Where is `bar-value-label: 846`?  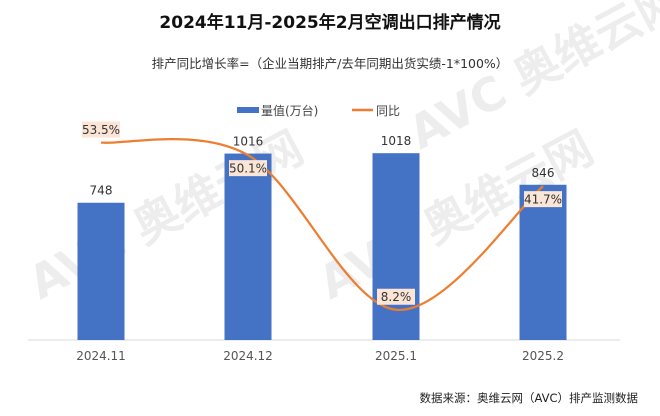 bar-value-label: 846 is located at coordinates (543, 173).